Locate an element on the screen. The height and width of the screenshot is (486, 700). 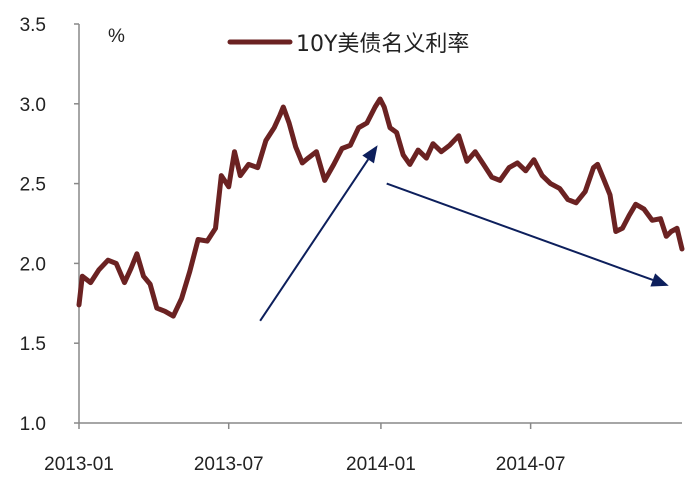
x-tick-label: 2013-07 is located at coordinates (229, 464).